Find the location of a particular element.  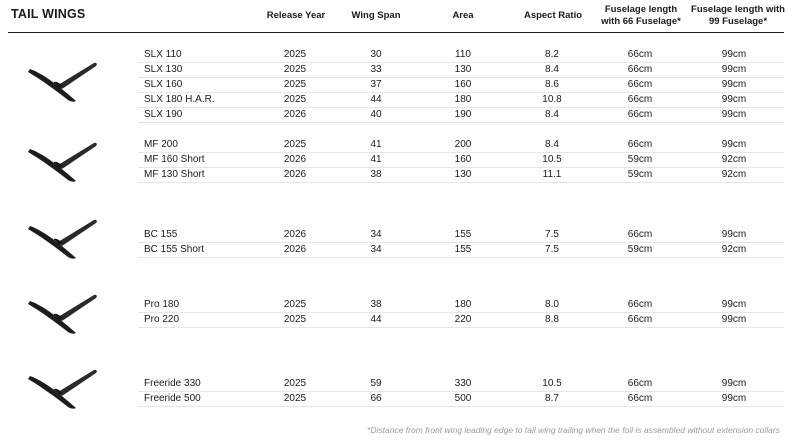

table-row: SLX 160 2025 37 160 8.6 66cm 99cm is located at coordinates (461, 85).